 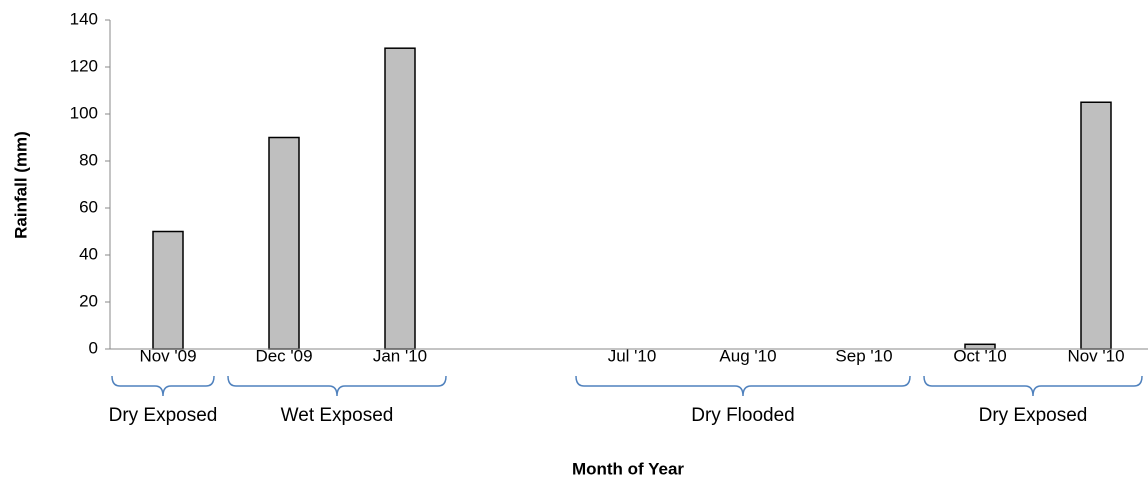 I want to click on x-tick-label: Sep '10, so click(x=863, y=355).